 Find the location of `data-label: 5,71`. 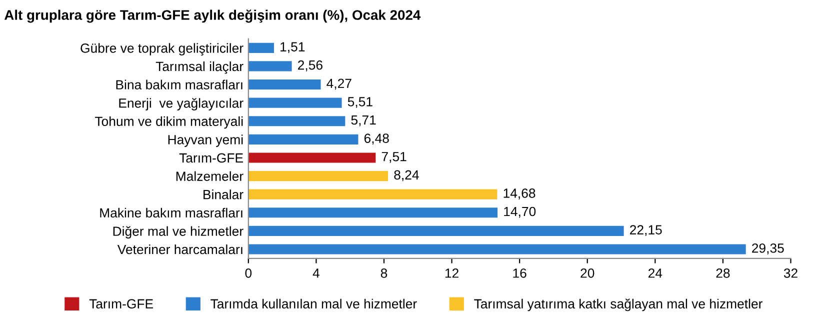

data-label: 5,71 is located at coordinates (363, 120).